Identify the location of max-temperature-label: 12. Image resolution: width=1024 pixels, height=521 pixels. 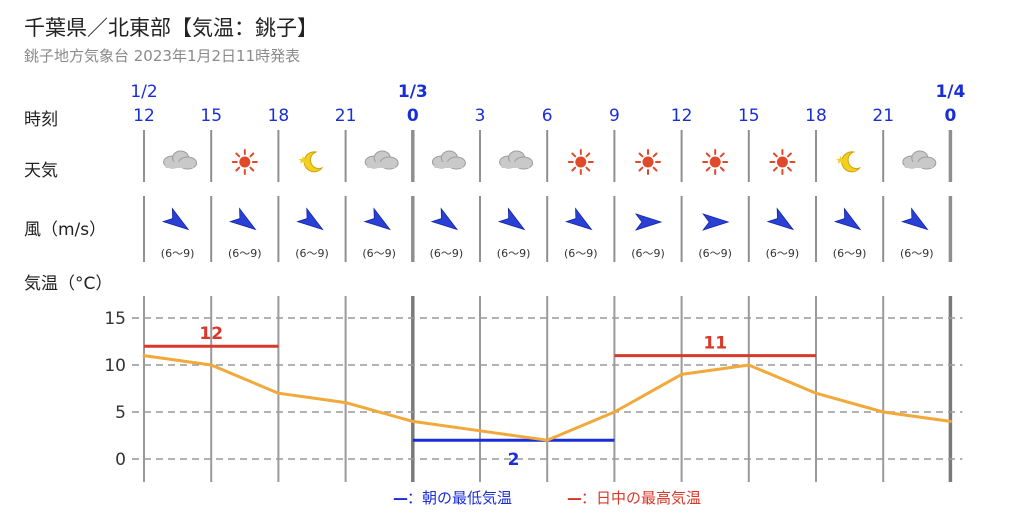
(211, 334).